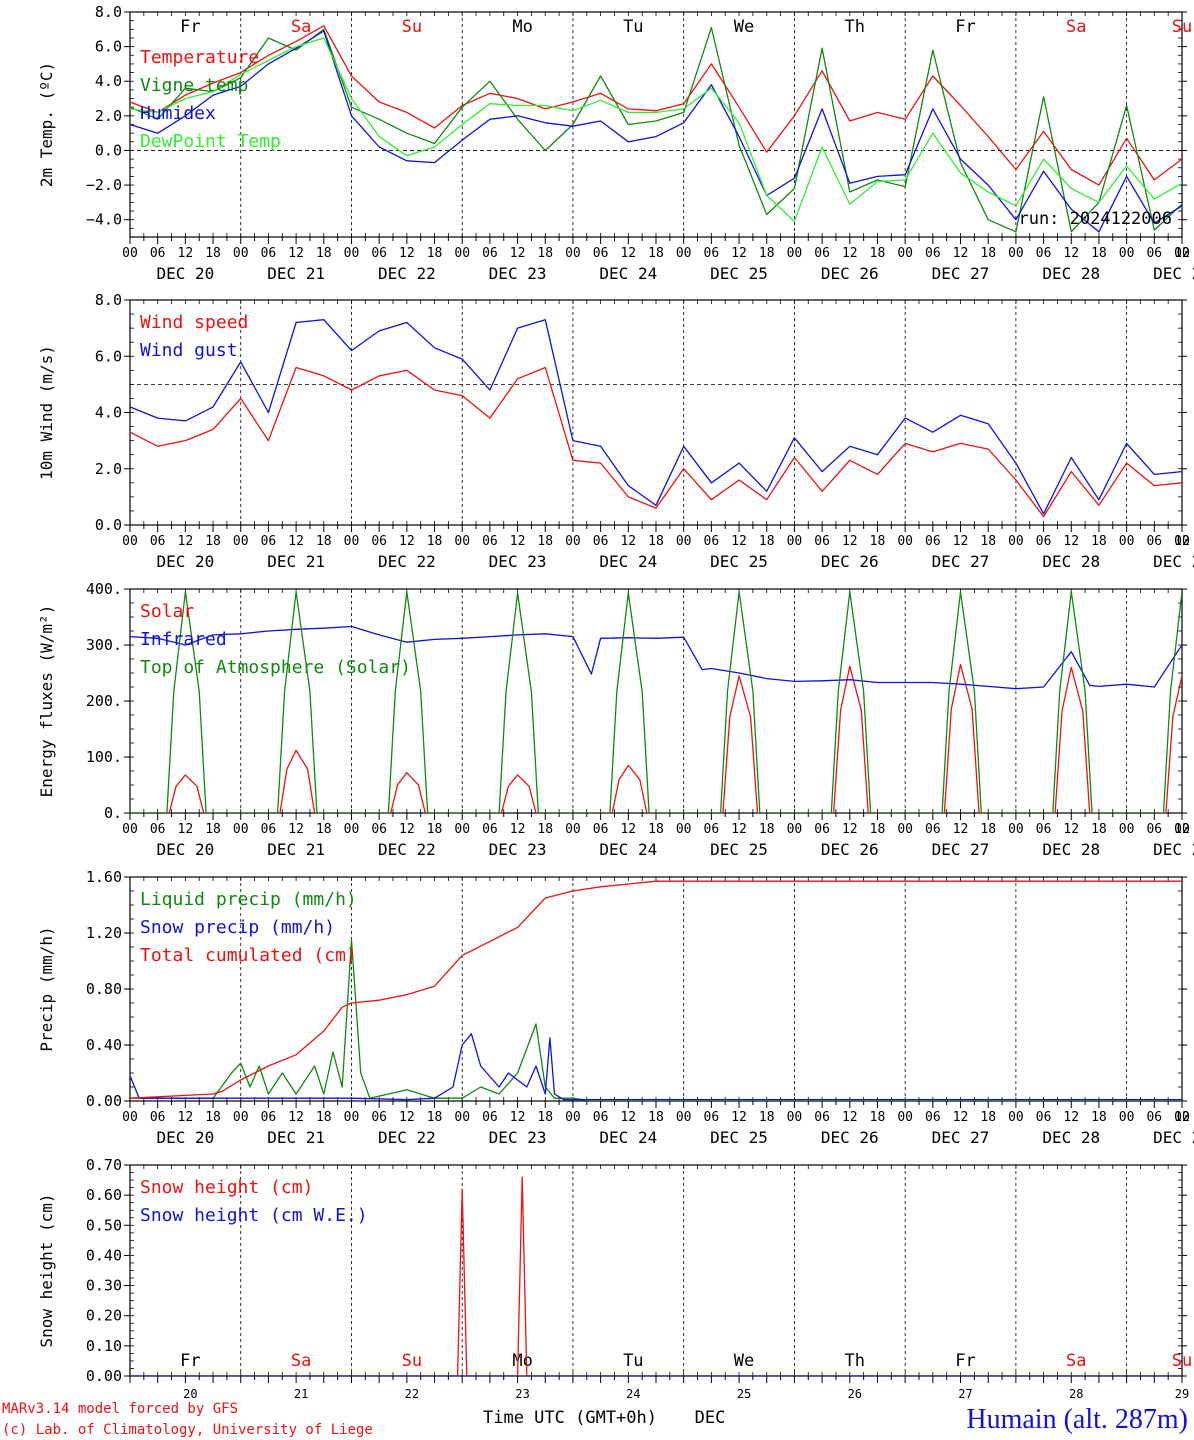 The height and width of the screenshot is (1440, 1194). What do you see at coordinates (248, 955) in the screenshot?
I see `legend-entry: Total cumulated (cm)` at bounding box center [248, 955].